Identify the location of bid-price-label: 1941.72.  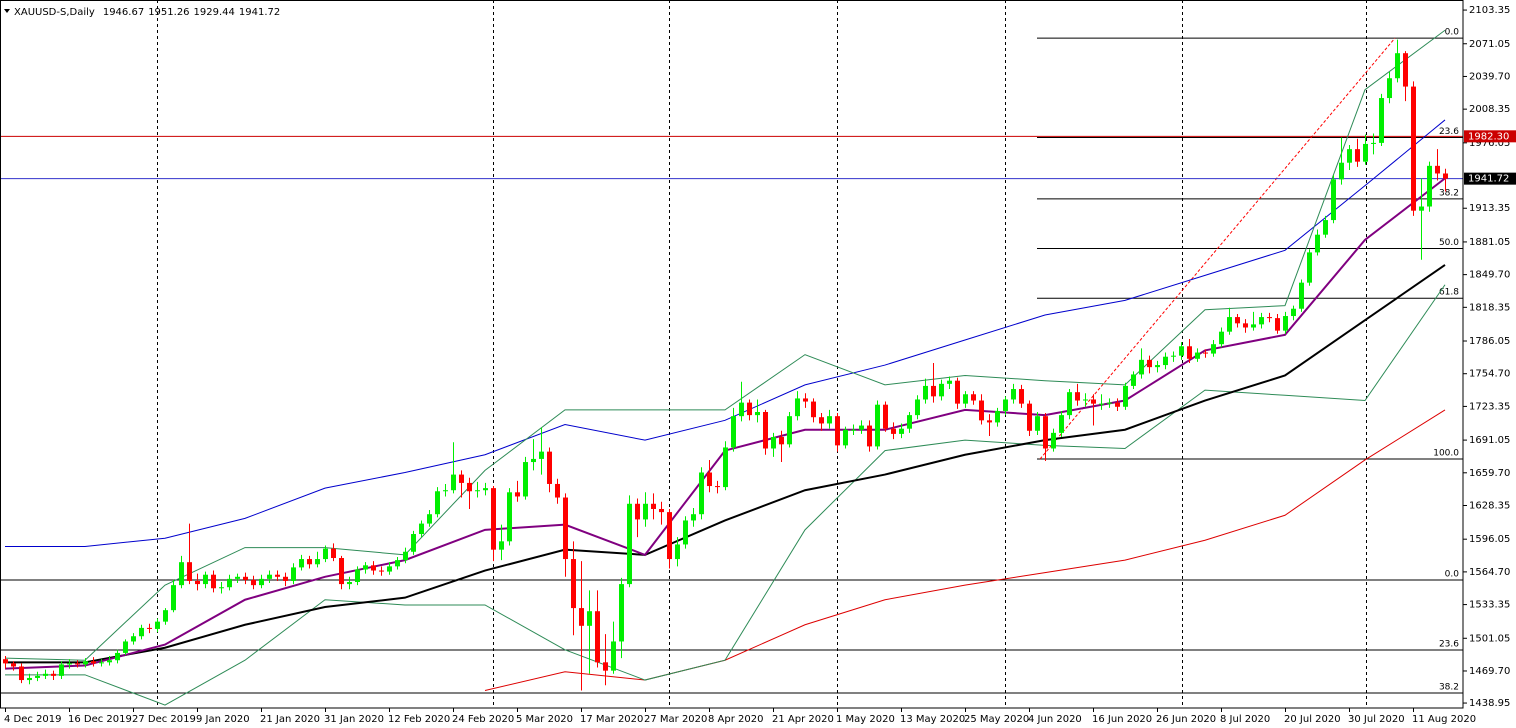
(1488, 179).